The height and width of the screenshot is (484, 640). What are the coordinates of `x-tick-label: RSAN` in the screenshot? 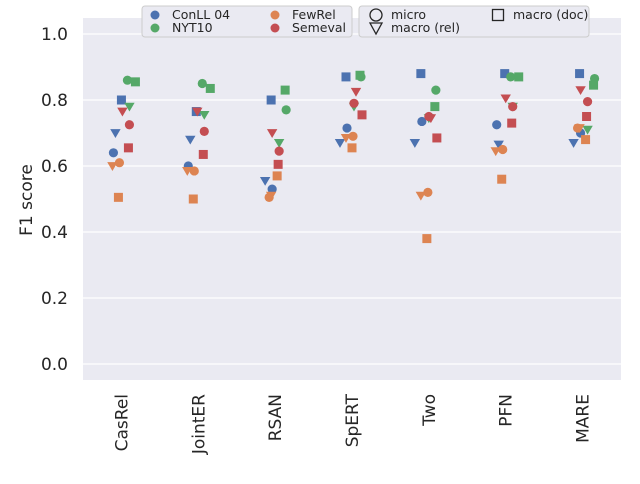 It's located at (276, 417).